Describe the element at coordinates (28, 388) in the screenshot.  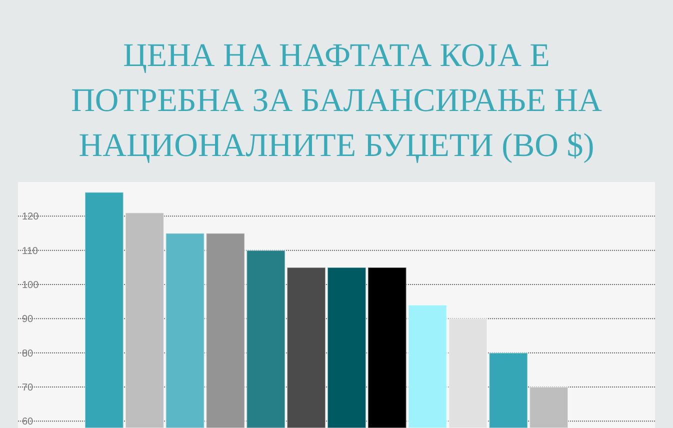
I see `y-tick-label: 70` at that location.